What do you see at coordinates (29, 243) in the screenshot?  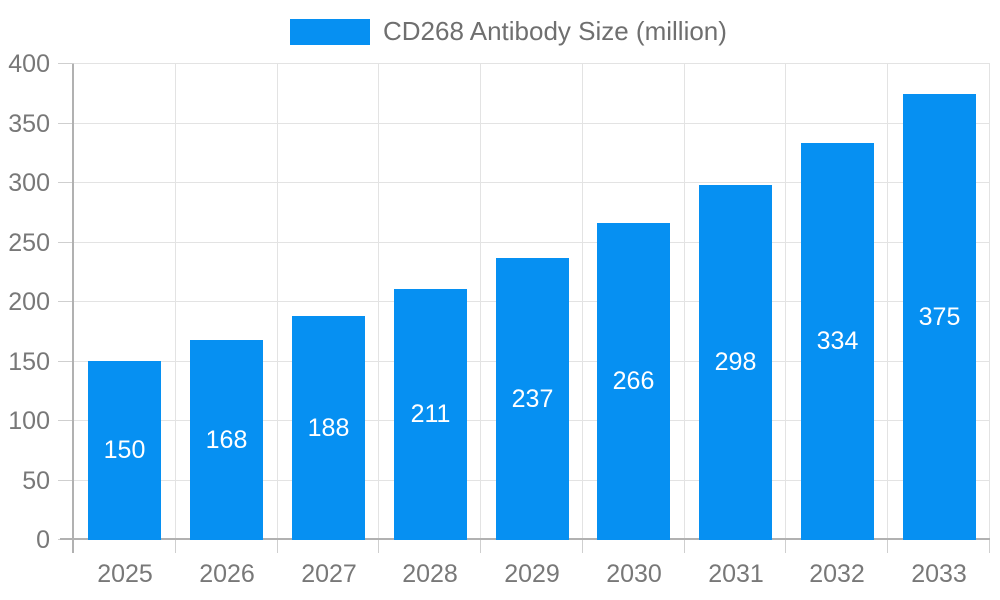 I see `y-axis-label: 250` at bounding box center [29, 243].